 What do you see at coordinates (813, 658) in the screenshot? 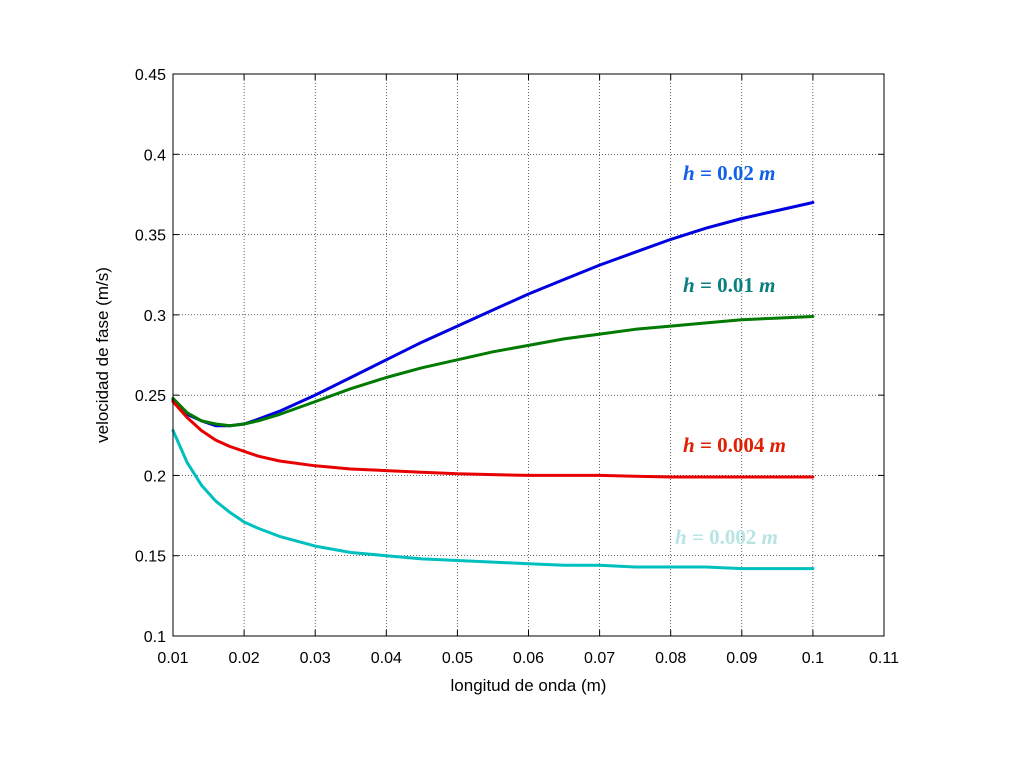
I see `x-tick-label: 0.1` at bounding box center [813, 658].